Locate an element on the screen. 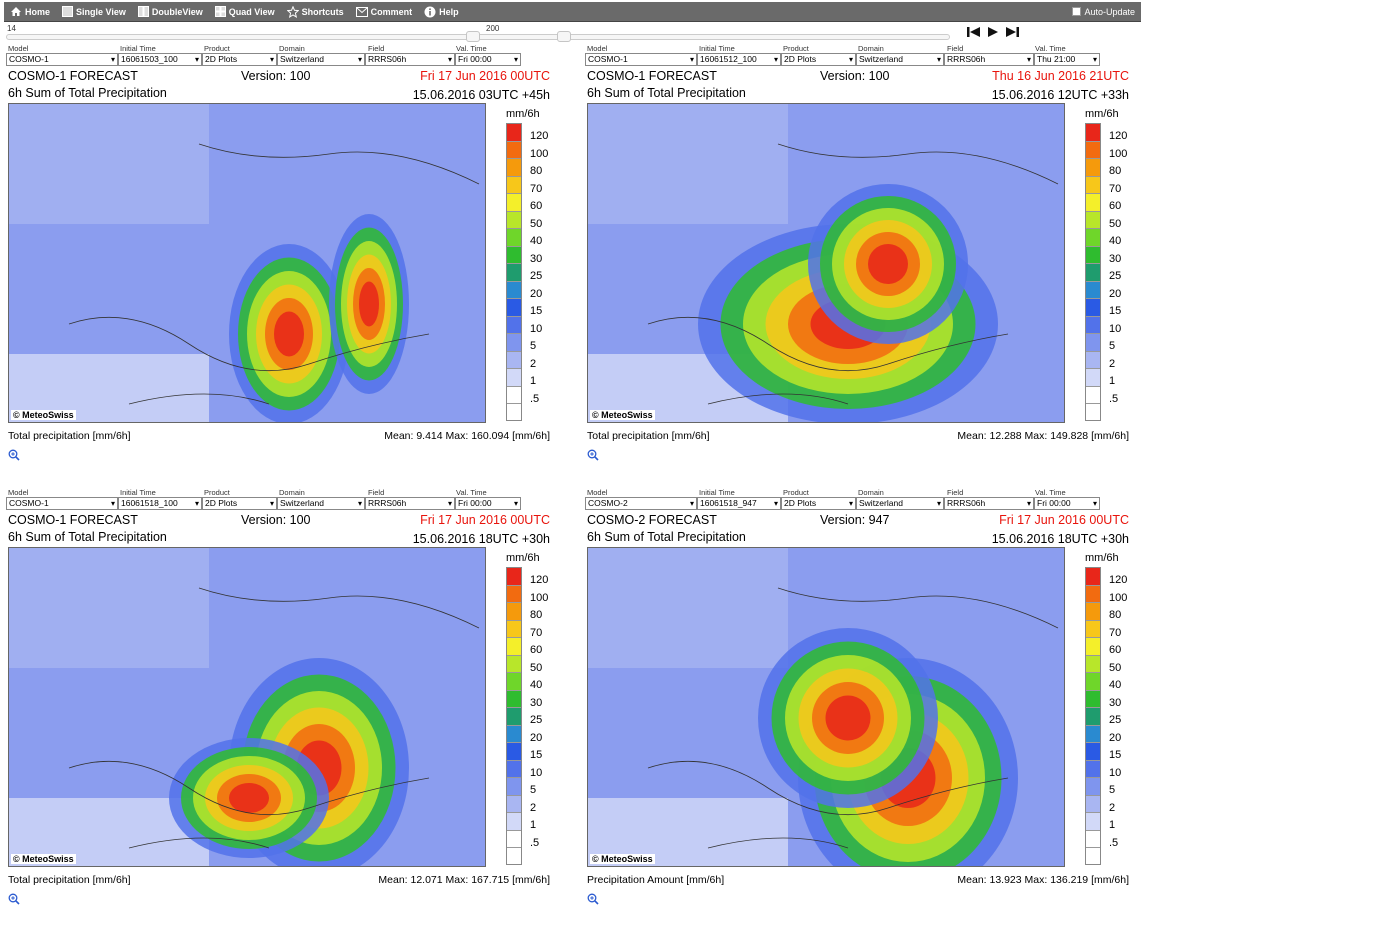 Image resolution: width=1400 pixels, height=947 pixels. colorbar is located at coordinates (1093, 716).